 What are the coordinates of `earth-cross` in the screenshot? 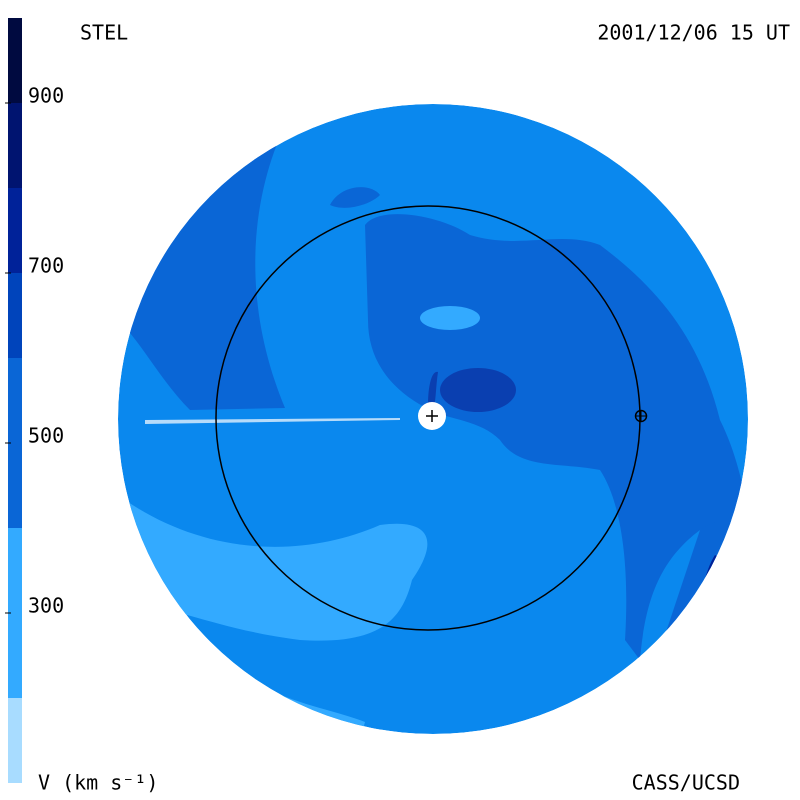 It's located at (641, 416).